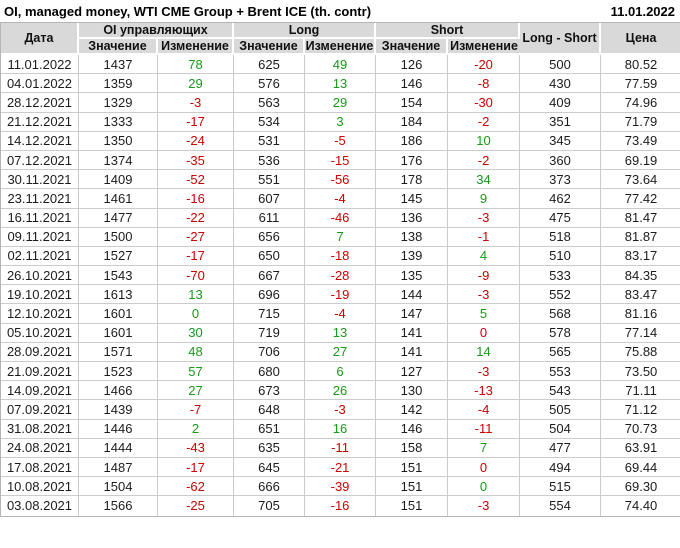 This screenshot has height=548, width=680. Describe the element at coordinates (118, 47) in the screenshot. I see `header-oi-value: Значение` at that location.